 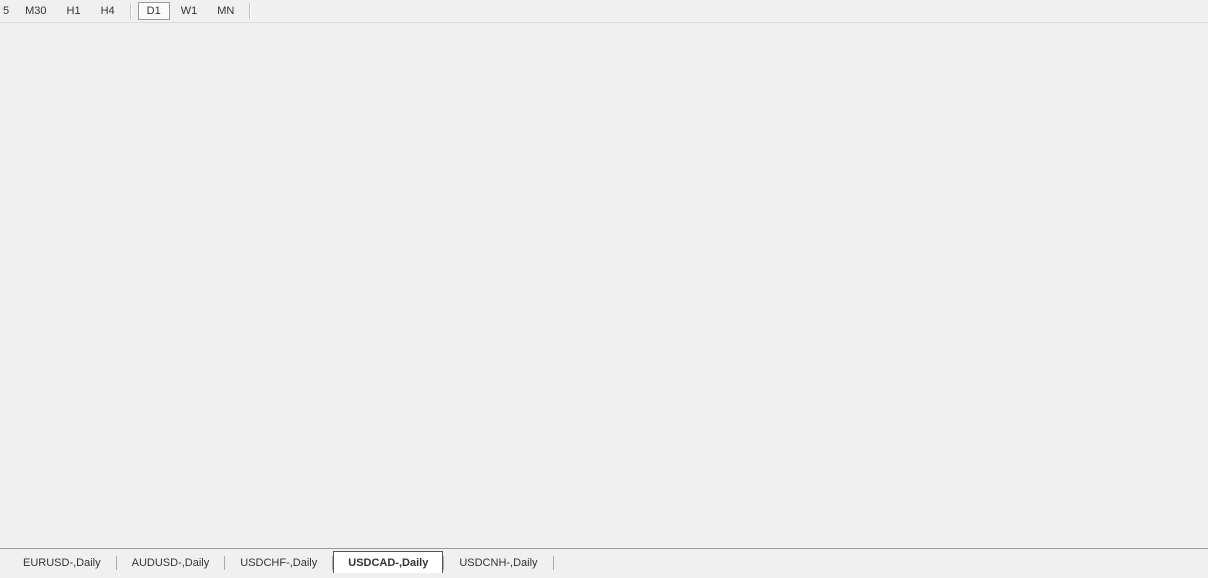 I want to click on timeframe-button-mn: MN, so click(x=226, y=11).